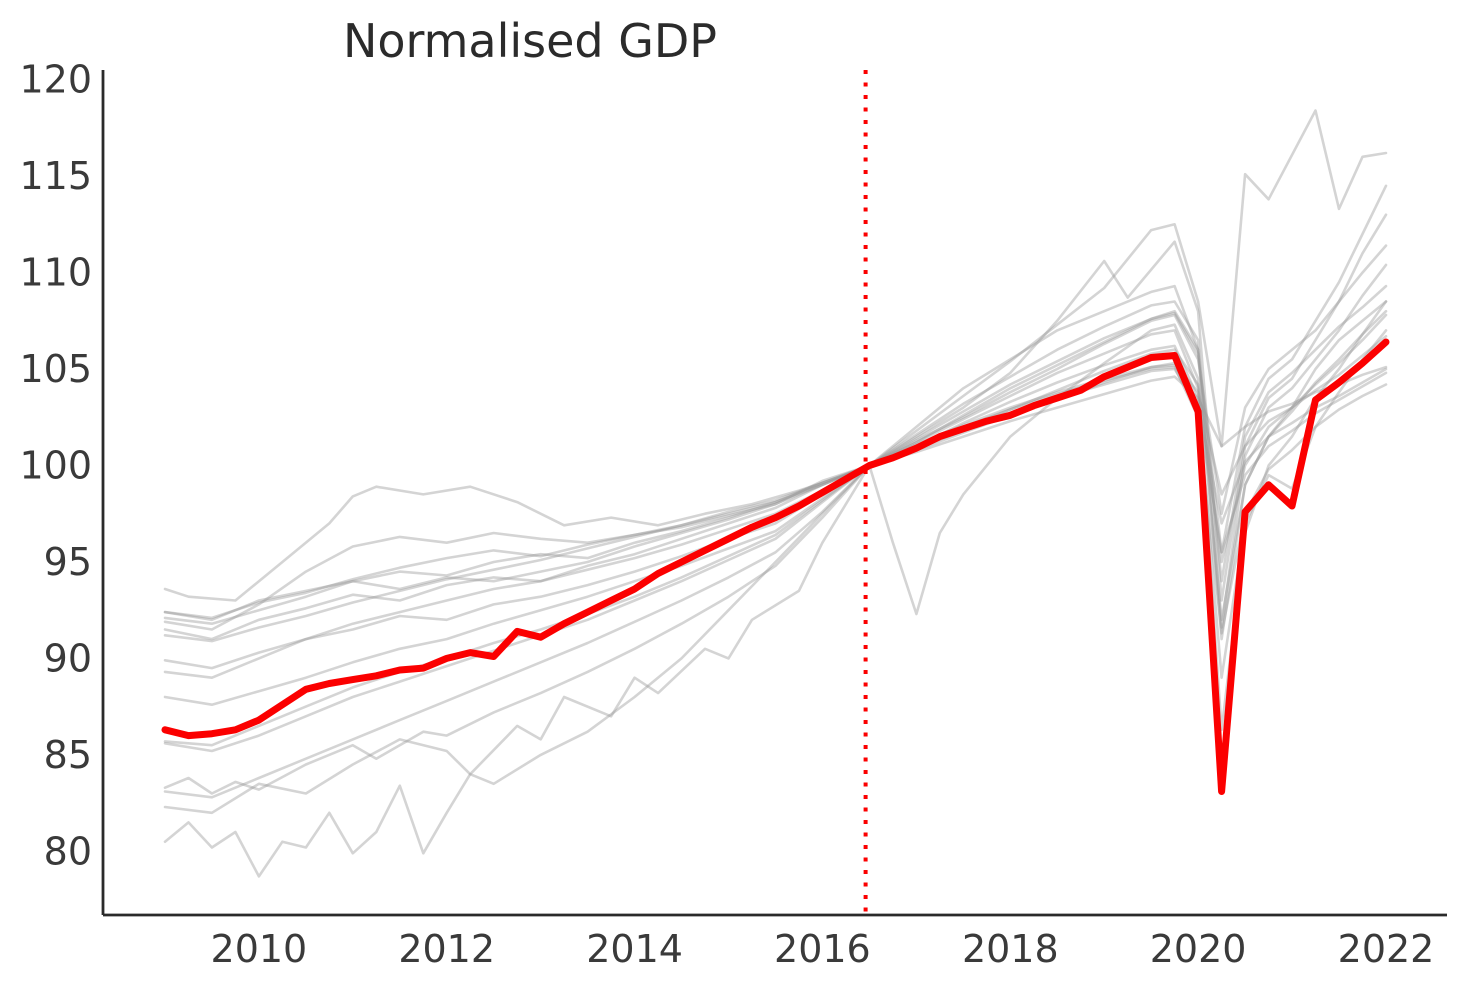  What do you see at coordinates (55, 273) in the screenshot?
I see `y-tick-label: 110` at bounding box center [55, 273].